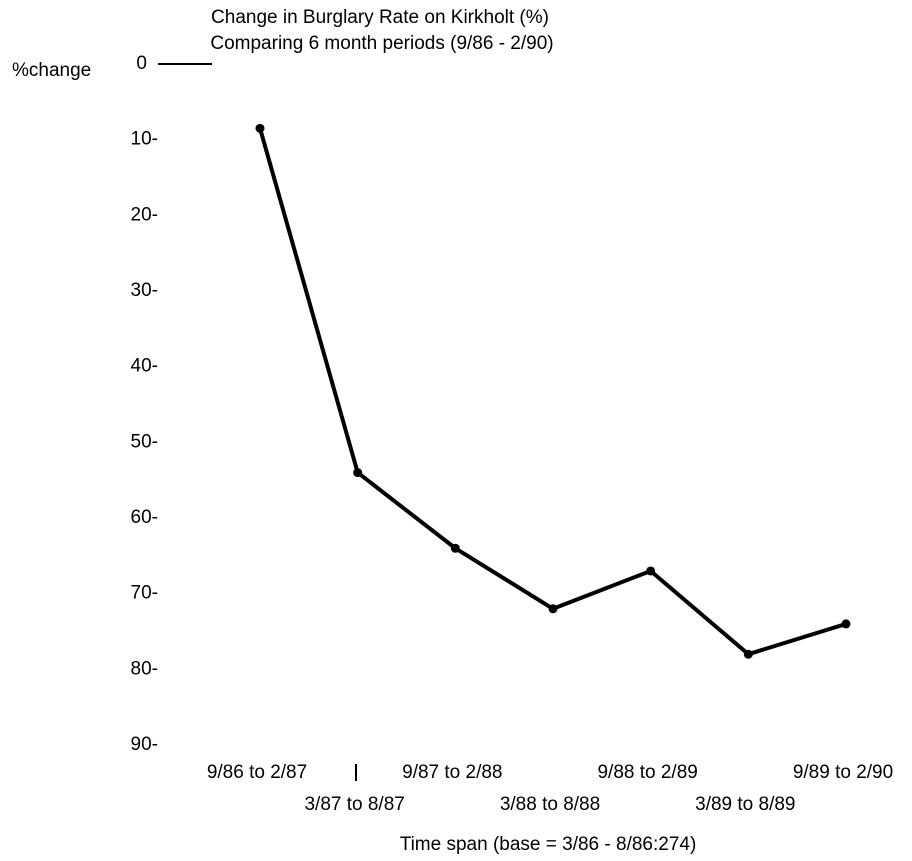  What do you see at coordinates (144, 214) in the screenshot?
I see `y-tick-label: 20-` at bounding box center [144, 214].